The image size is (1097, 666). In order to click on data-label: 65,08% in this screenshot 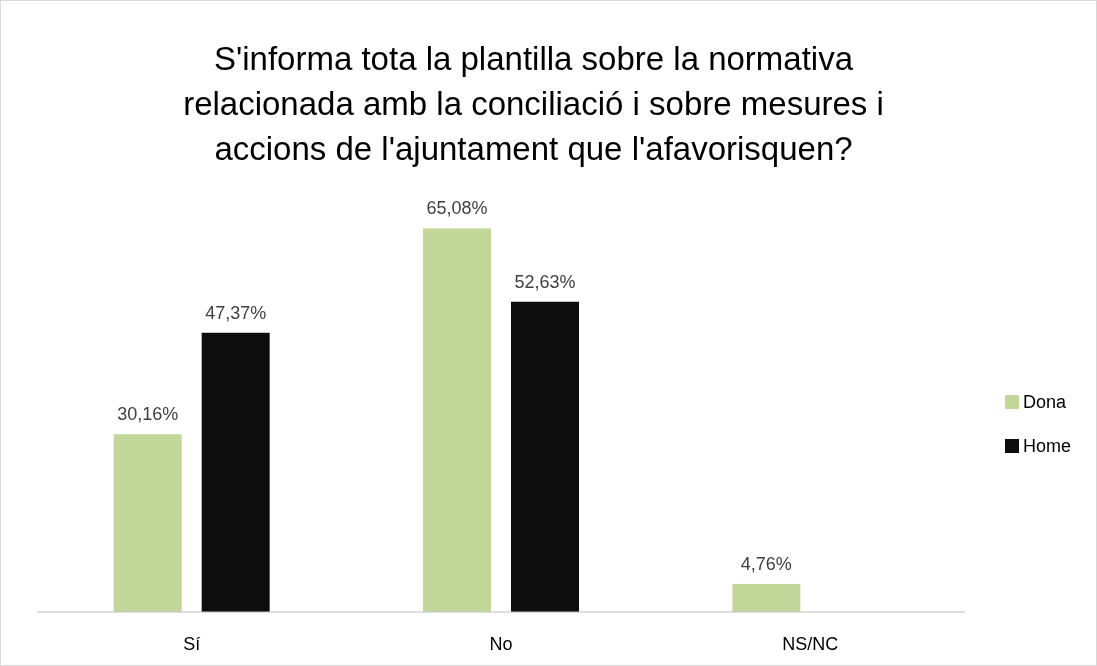, I will do `click(457, 208)`.